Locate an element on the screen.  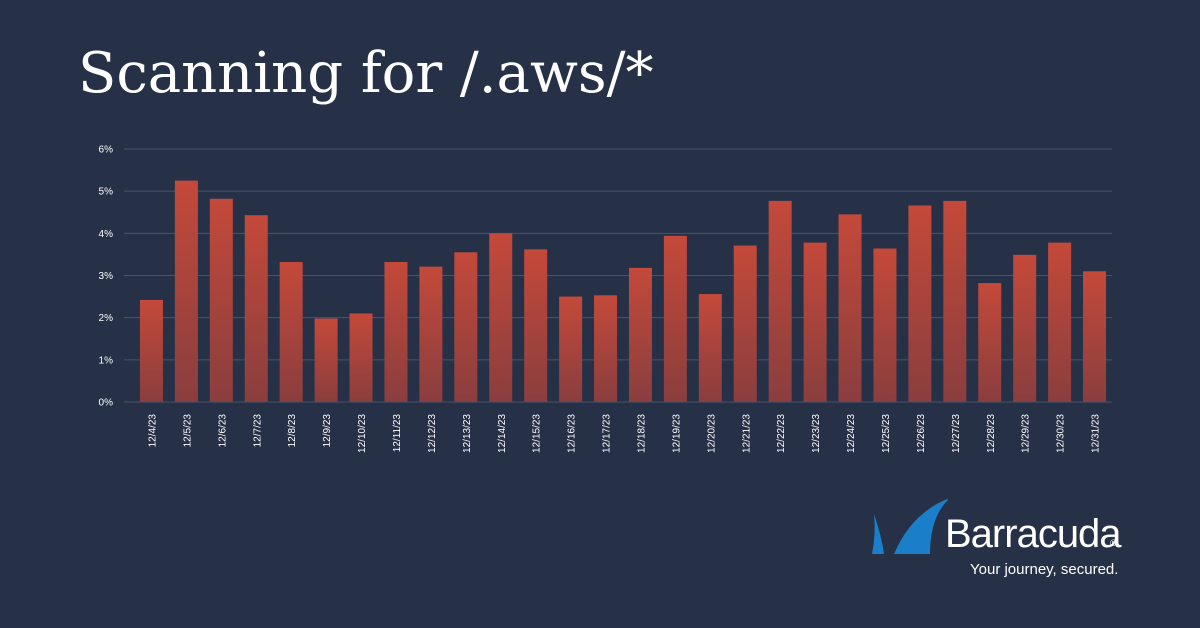
logo-tagline: Your journey, secured. is located at coordinates (1044, 569).